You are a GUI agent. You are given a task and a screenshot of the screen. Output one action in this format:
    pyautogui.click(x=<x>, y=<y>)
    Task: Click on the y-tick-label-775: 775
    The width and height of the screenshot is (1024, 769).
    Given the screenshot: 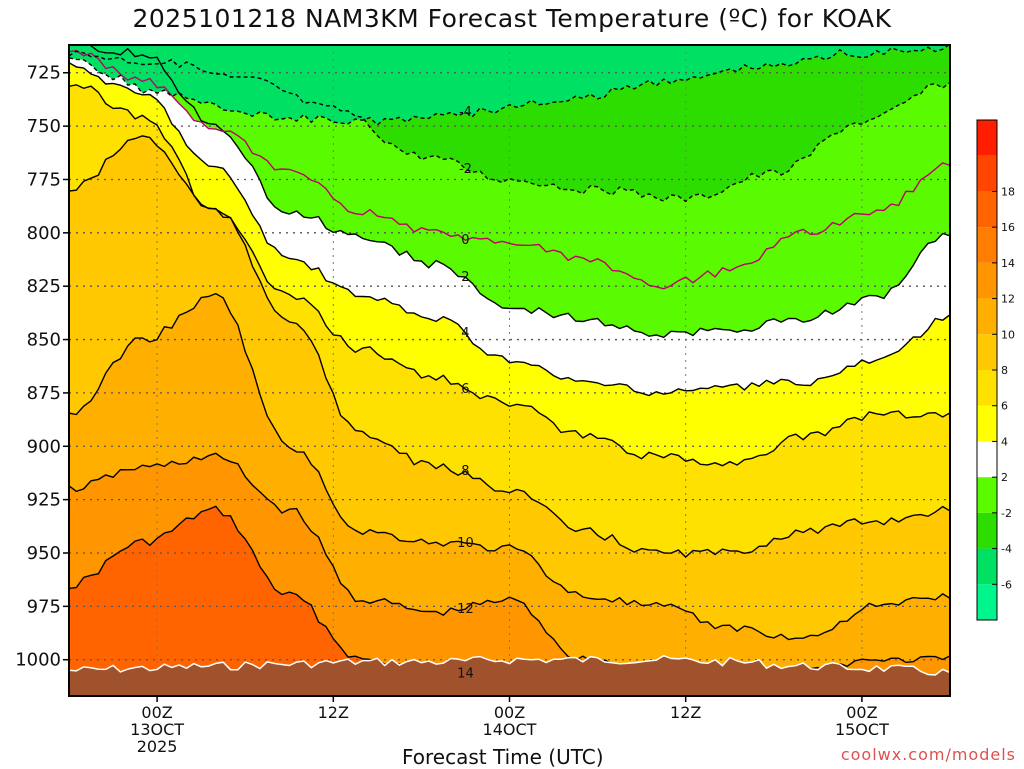 What is the action you would take?
    pyautogui.click(x=44, y=179)
    